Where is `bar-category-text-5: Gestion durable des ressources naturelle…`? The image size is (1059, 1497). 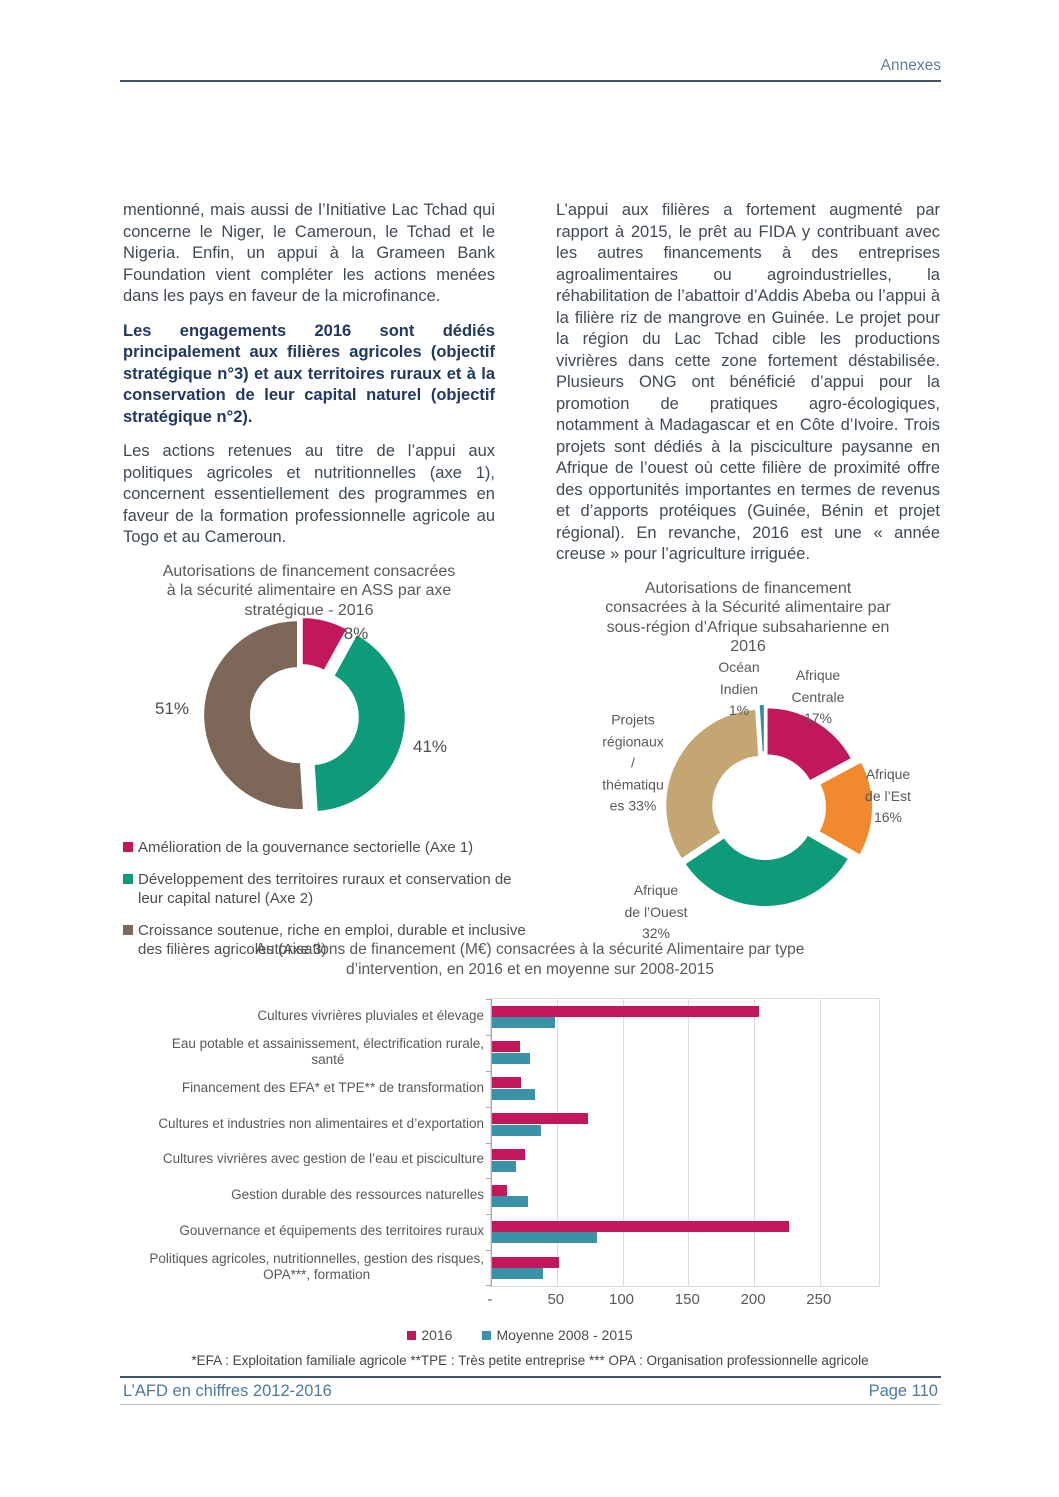 bar-category-text-5: Gestion durable des ressources naturelle… is located at coordinates (357, 1195).